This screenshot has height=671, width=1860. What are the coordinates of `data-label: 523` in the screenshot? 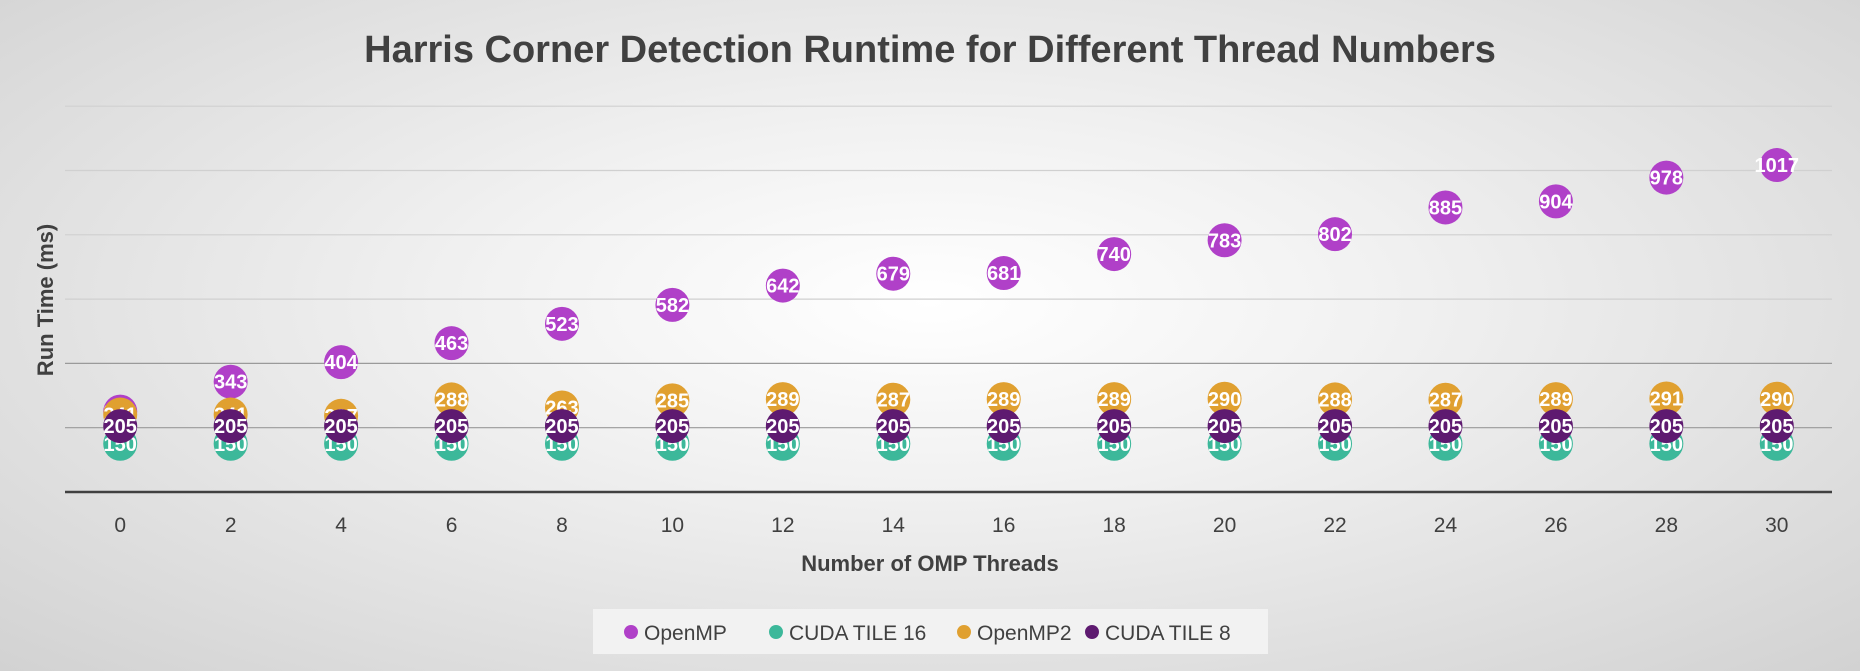 It's located at (561, 325).